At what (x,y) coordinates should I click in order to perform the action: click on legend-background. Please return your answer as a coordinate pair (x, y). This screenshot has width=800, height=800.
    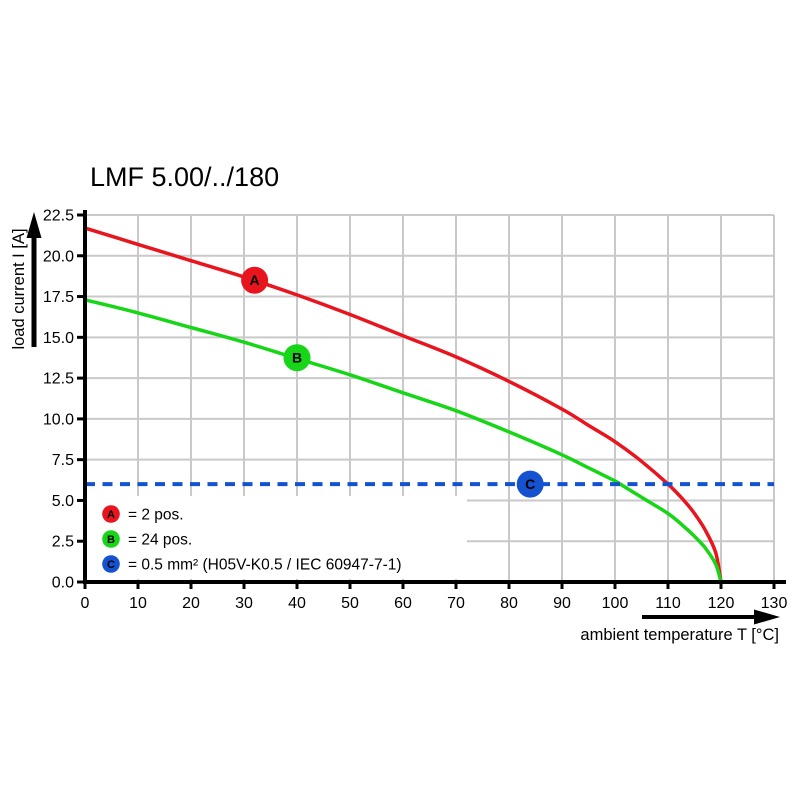
    Looking at the image, I should click on (277, 537).